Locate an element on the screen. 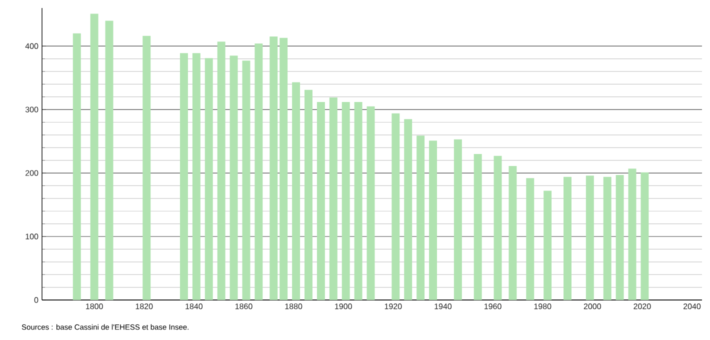 The image size is (710, 340). x-tick-label: 1840 is located at coordinates (194, 307).